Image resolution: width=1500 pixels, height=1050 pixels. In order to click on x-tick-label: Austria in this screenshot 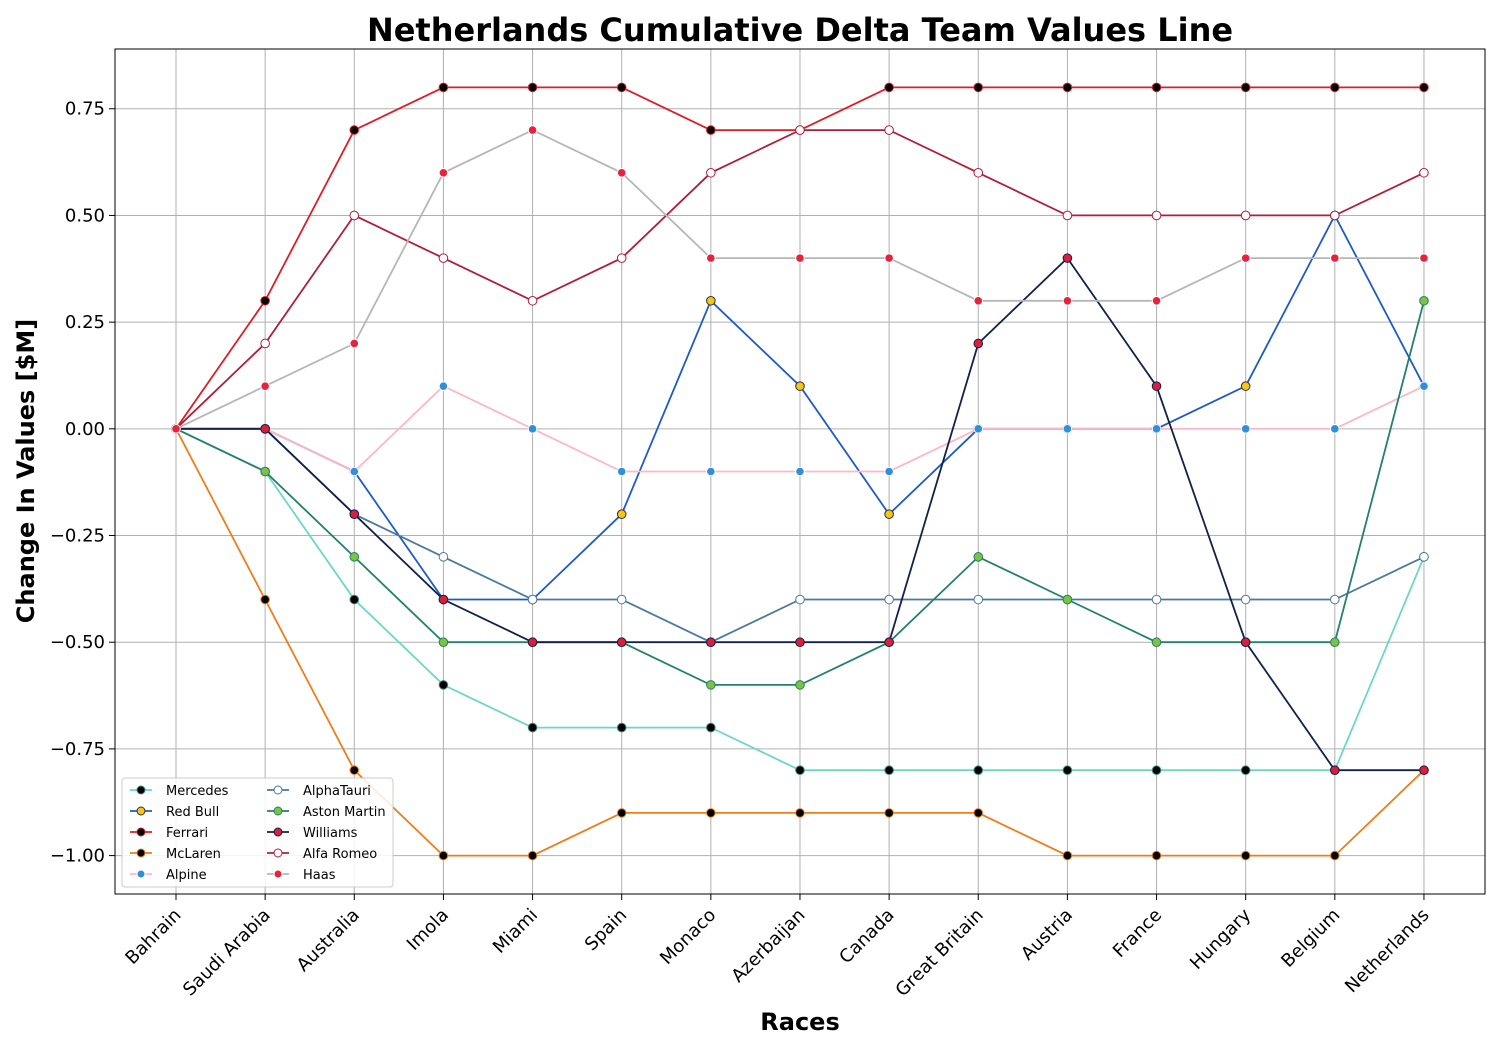, I will do `click(1047, 935)`.